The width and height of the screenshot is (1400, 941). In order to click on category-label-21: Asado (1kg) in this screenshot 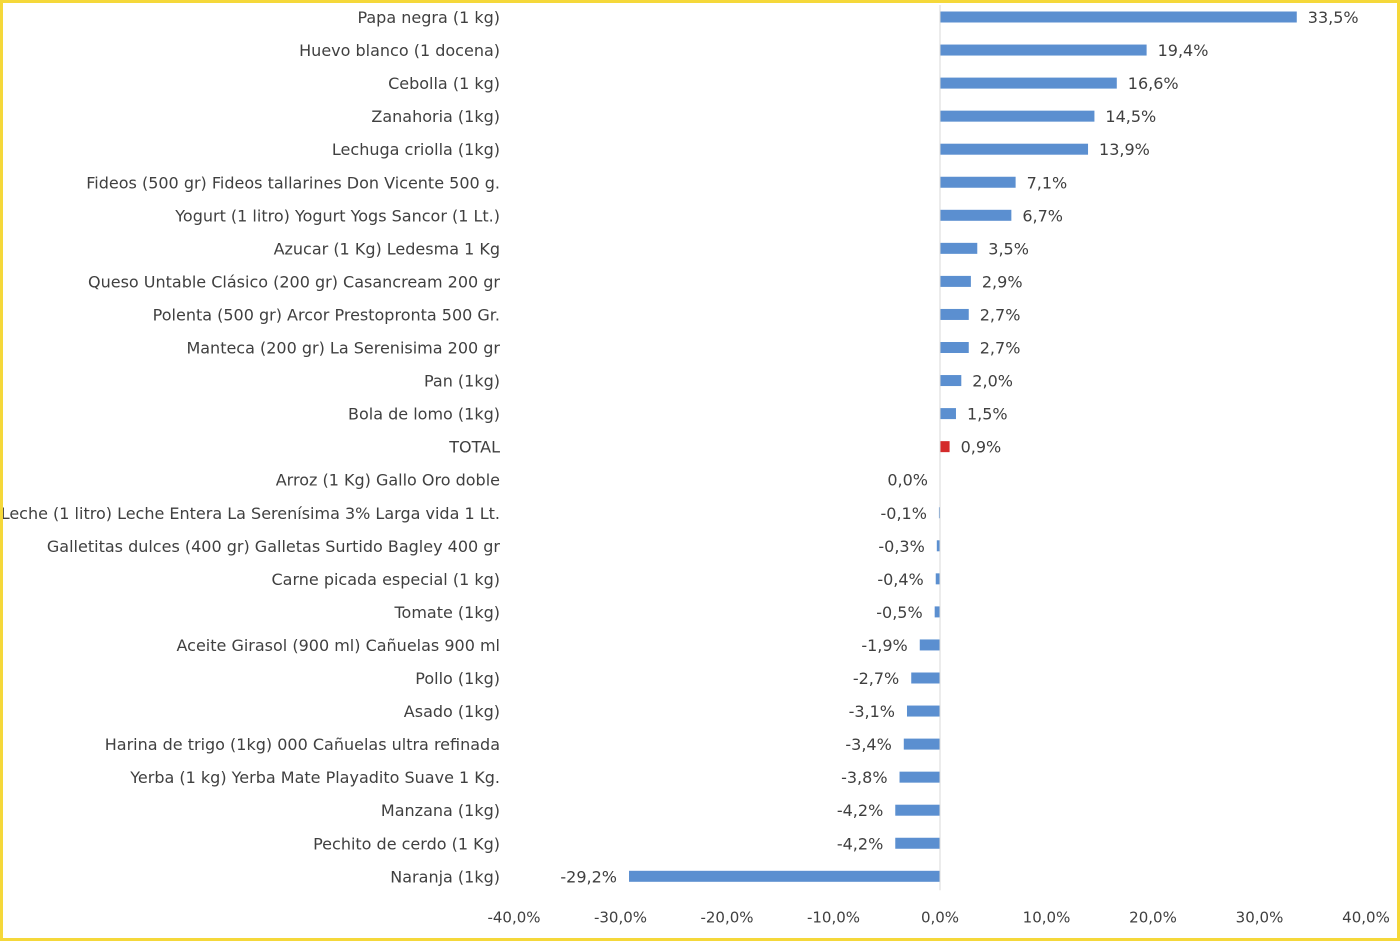, I will do `click(452, 711)`.